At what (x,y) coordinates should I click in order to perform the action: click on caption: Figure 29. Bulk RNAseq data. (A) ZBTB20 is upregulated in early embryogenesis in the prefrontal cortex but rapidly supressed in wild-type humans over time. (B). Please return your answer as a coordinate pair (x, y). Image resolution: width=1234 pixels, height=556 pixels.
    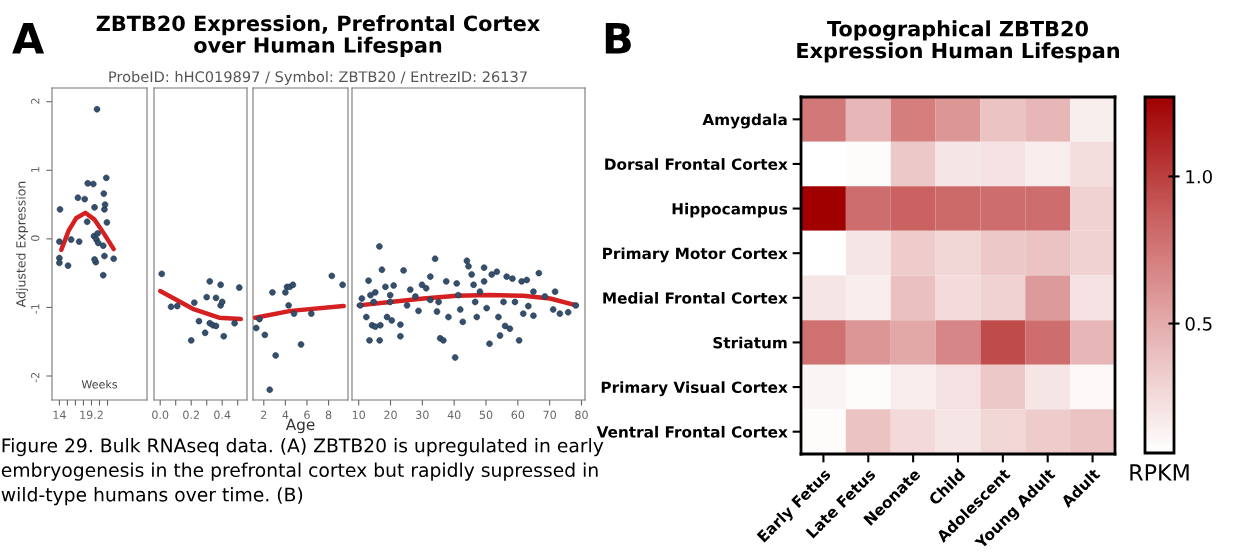
    Looking at the image, I should click on (302, 472).